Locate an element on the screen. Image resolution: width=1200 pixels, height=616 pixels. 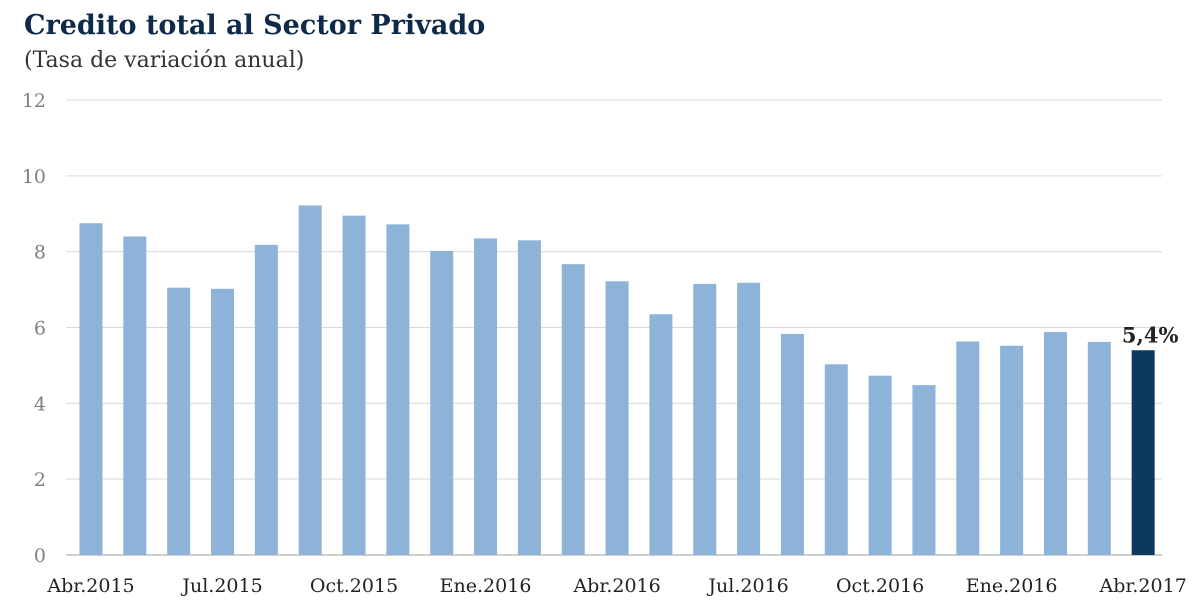
chart-subtitle: (Tasa de variación anual) is located at coordinates (164, 60).